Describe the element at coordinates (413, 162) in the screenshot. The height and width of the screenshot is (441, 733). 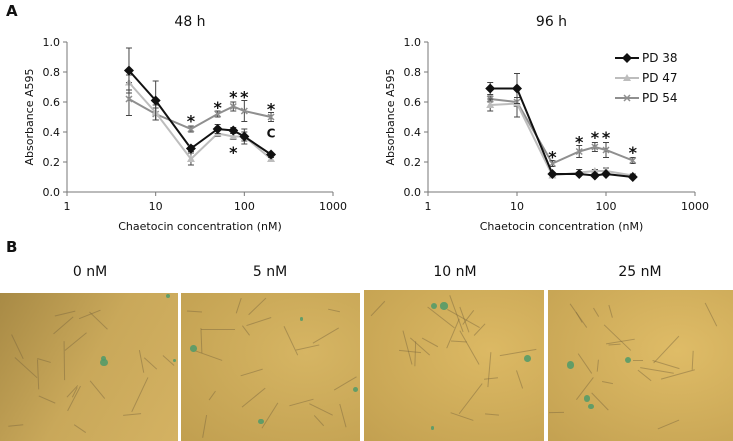
I see `y-tick-label: 0.2` at that location.